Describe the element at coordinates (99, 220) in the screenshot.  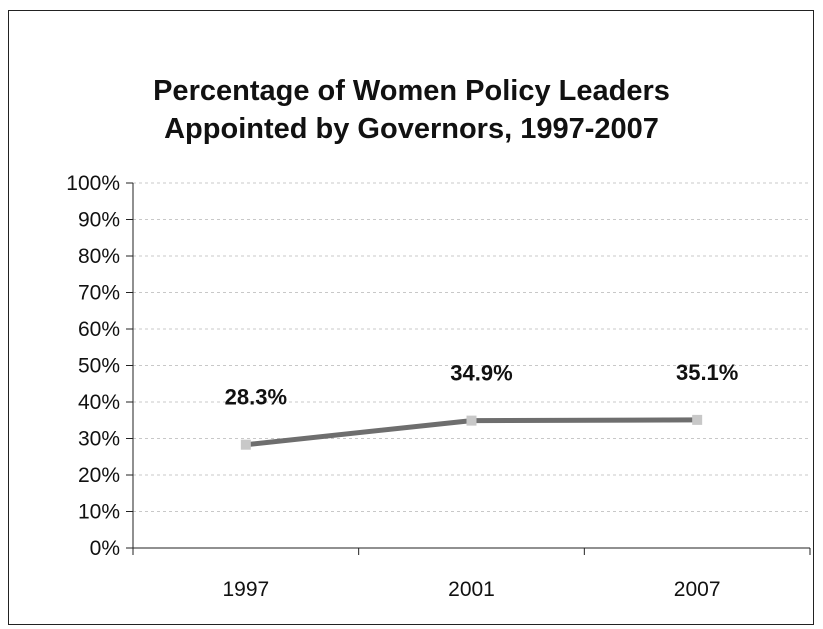
I see `y-tick-label: 90%` at that location.